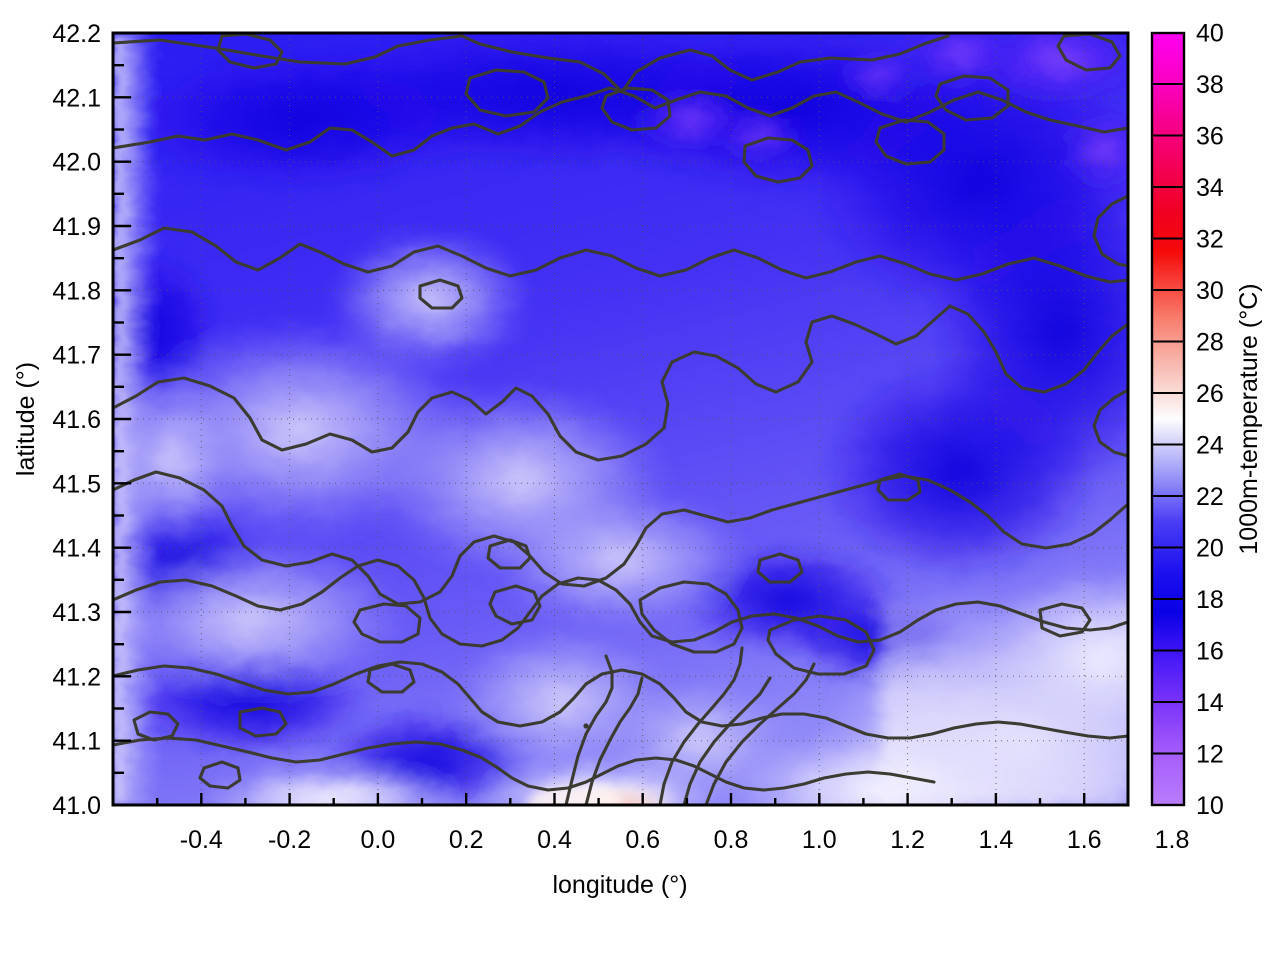 This screenshot has width=1280, height=960. What do you see at coordinates (76, 677) in the screenshot?
I see `y-tick-label: 41.2` at bounding box center [76, 677].